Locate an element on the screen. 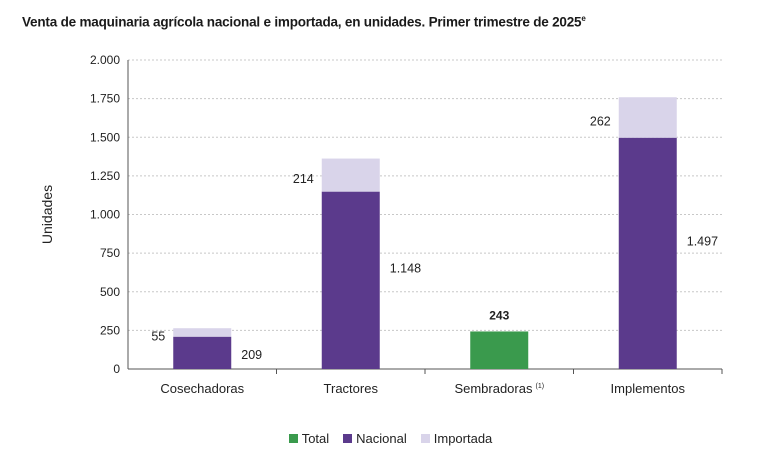 The height and width of the screenshot is (469, 781). legend-item-total: Total is located at coordinates (309, 438).